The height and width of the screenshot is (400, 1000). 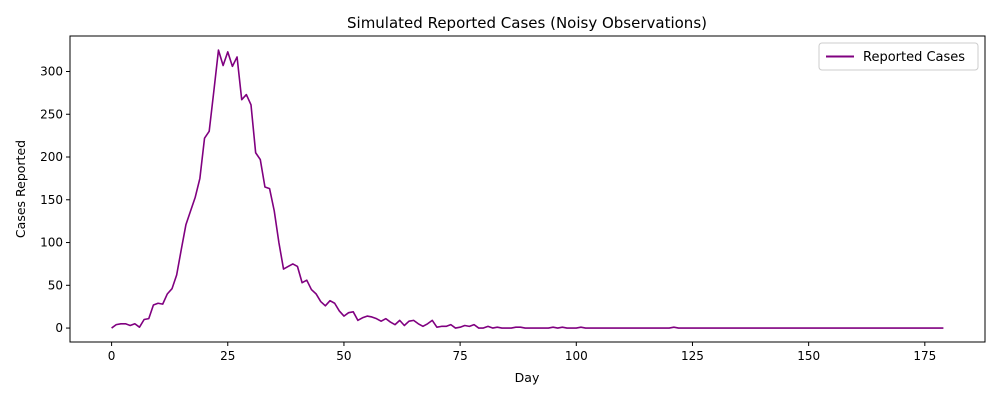 I want to click on x-tick-label: 125, so click(x=692, y=356).